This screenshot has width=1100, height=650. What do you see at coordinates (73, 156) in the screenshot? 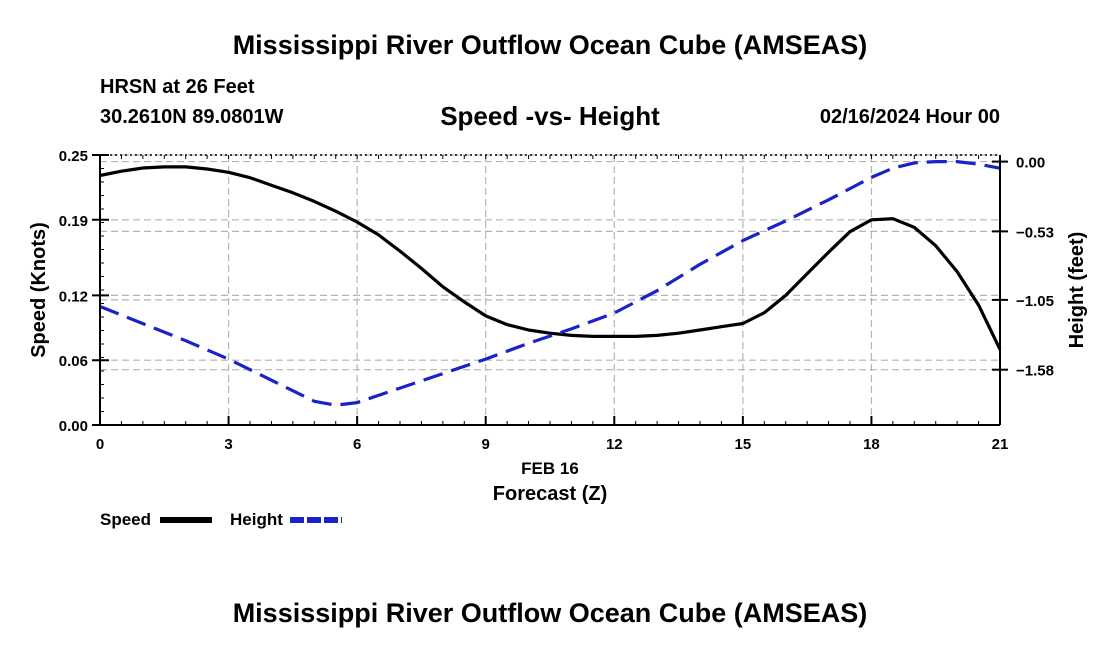
I see `y-left-tick-label: 0.25` at bounding box center [73, 156].